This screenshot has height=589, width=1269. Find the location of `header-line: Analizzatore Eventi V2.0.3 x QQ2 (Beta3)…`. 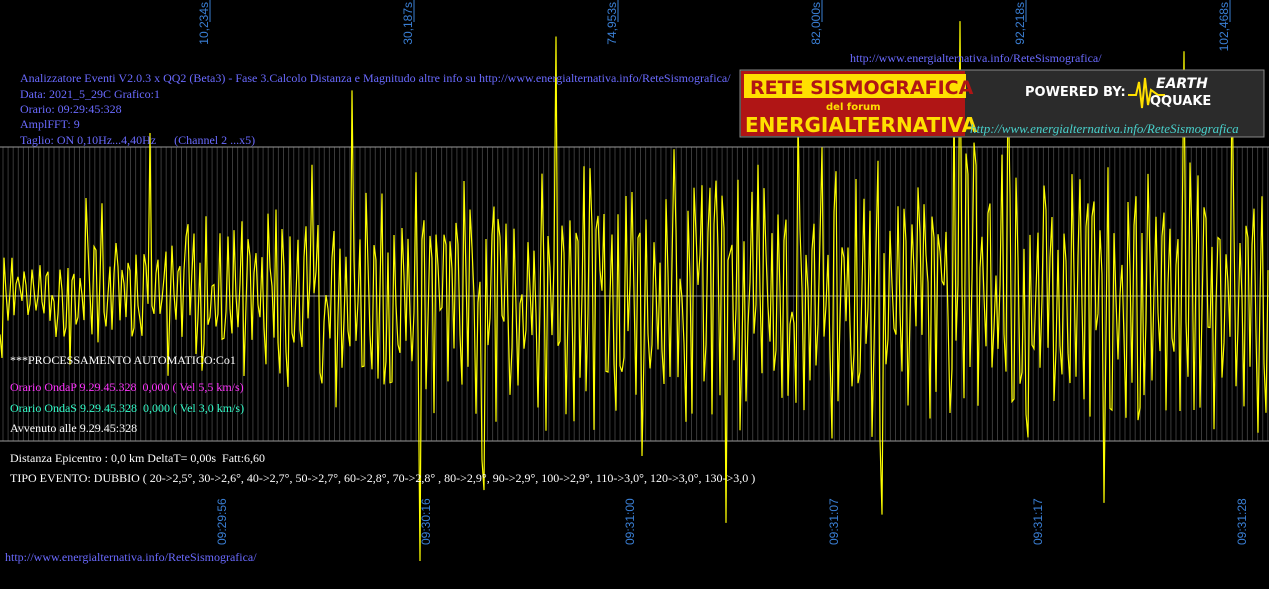

header-line: Analizzatore Eventi V2.0.3 x QQ2 (Beta3)… is located at coordinates (375, 78).